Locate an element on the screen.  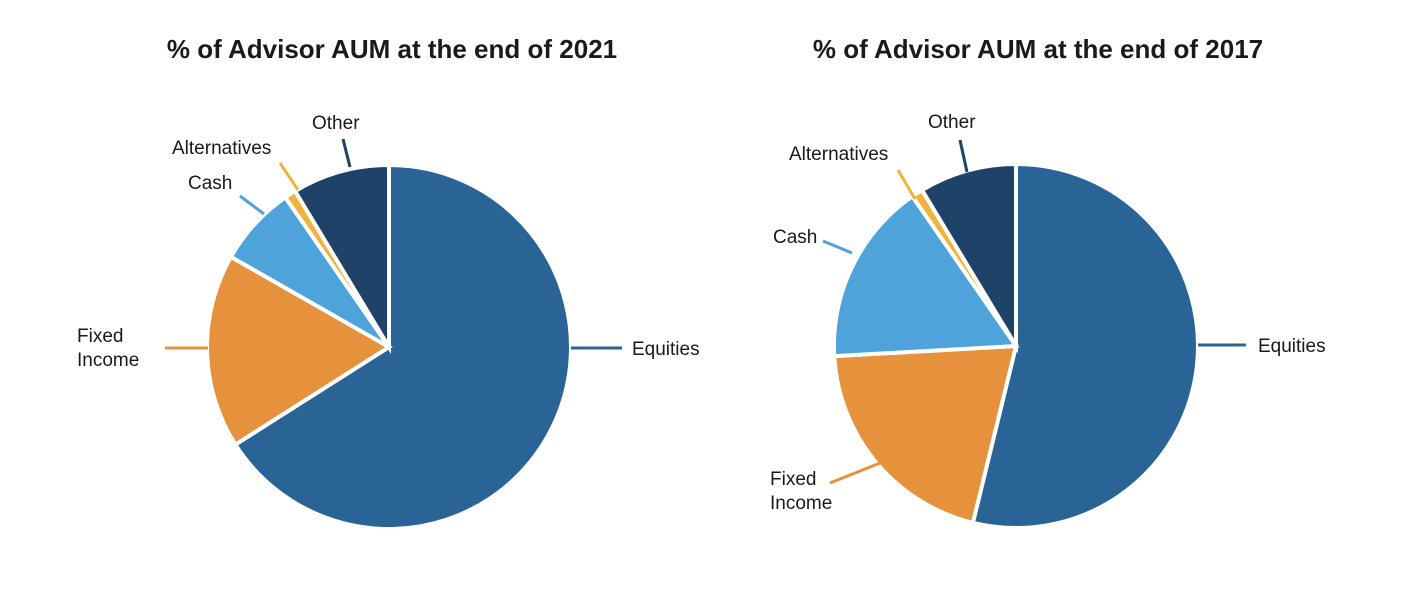
pie-slice-cash is located at coordinates (925, 276).